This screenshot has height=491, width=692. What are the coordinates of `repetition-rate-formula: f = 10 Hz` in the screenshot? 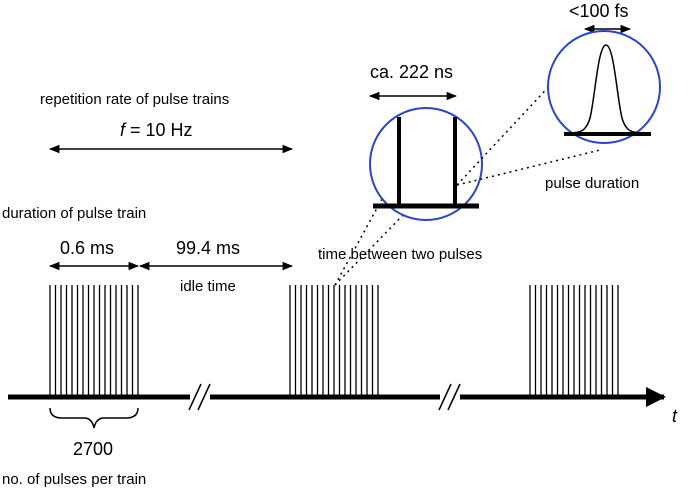 It's located at (156, 130).